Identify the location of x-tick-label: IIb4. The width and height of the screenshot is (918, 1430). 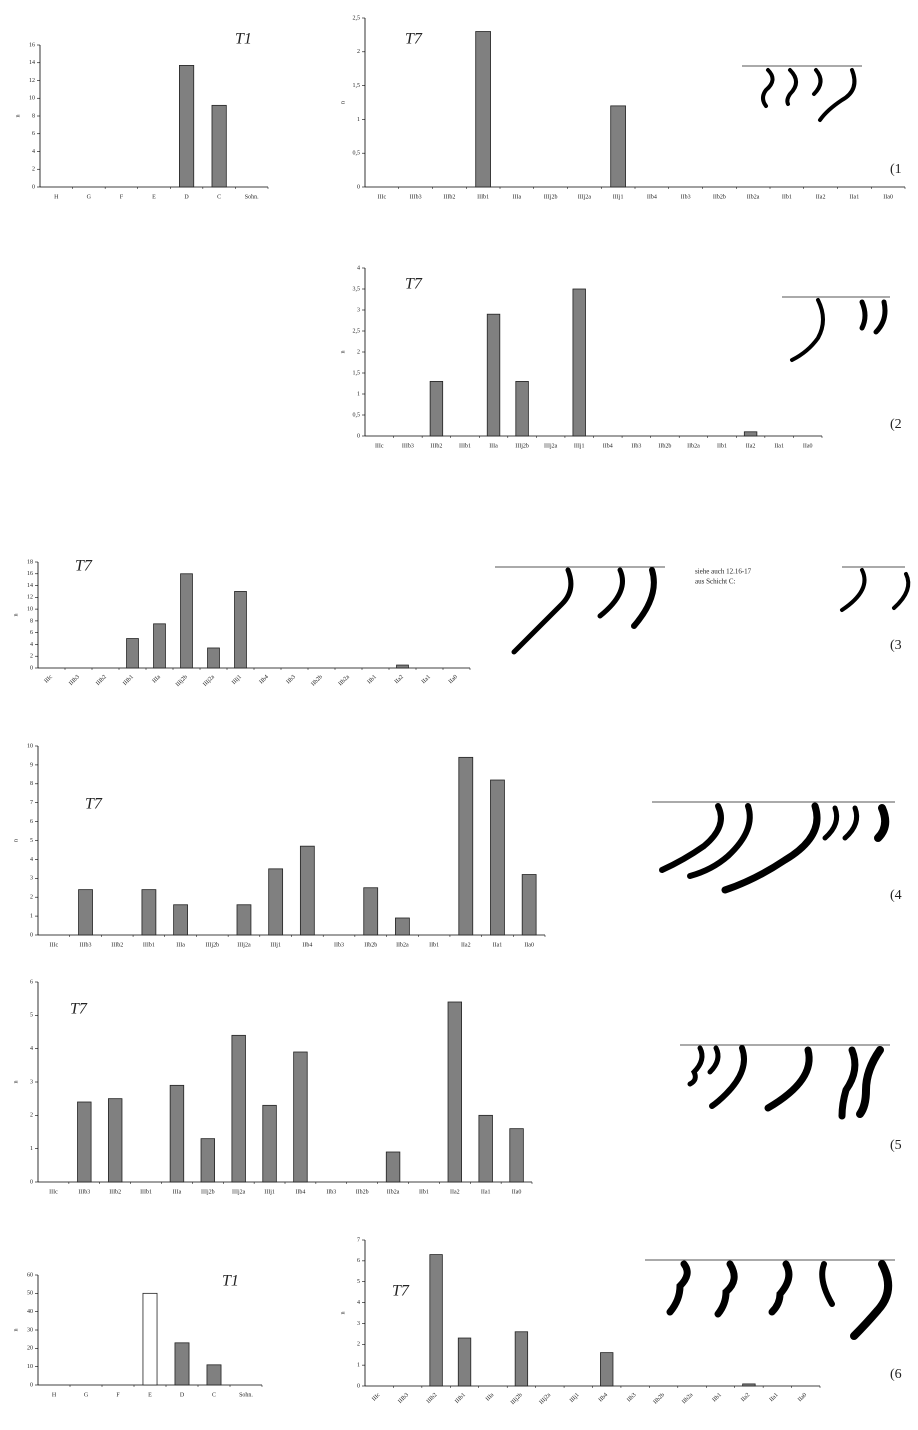
(608, 446).